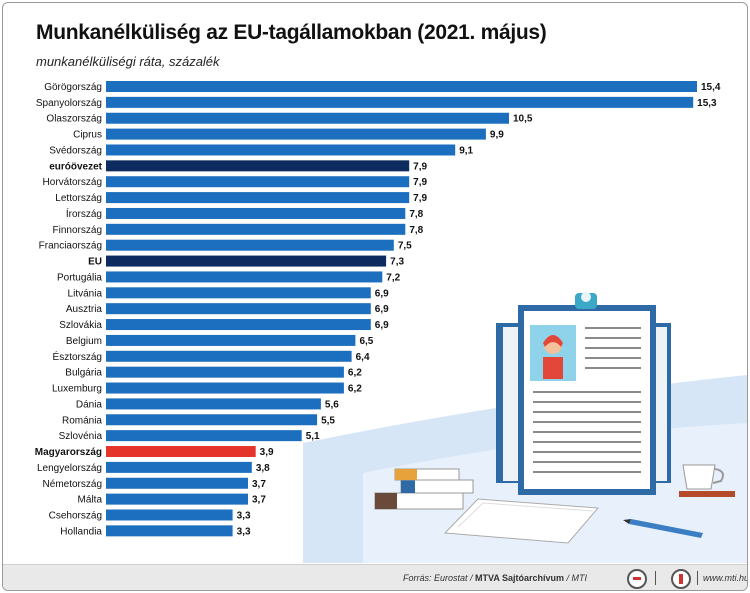  Describe the element at coordinates (95, 262) in the screenshot. I see `category-label: EU` at that location.